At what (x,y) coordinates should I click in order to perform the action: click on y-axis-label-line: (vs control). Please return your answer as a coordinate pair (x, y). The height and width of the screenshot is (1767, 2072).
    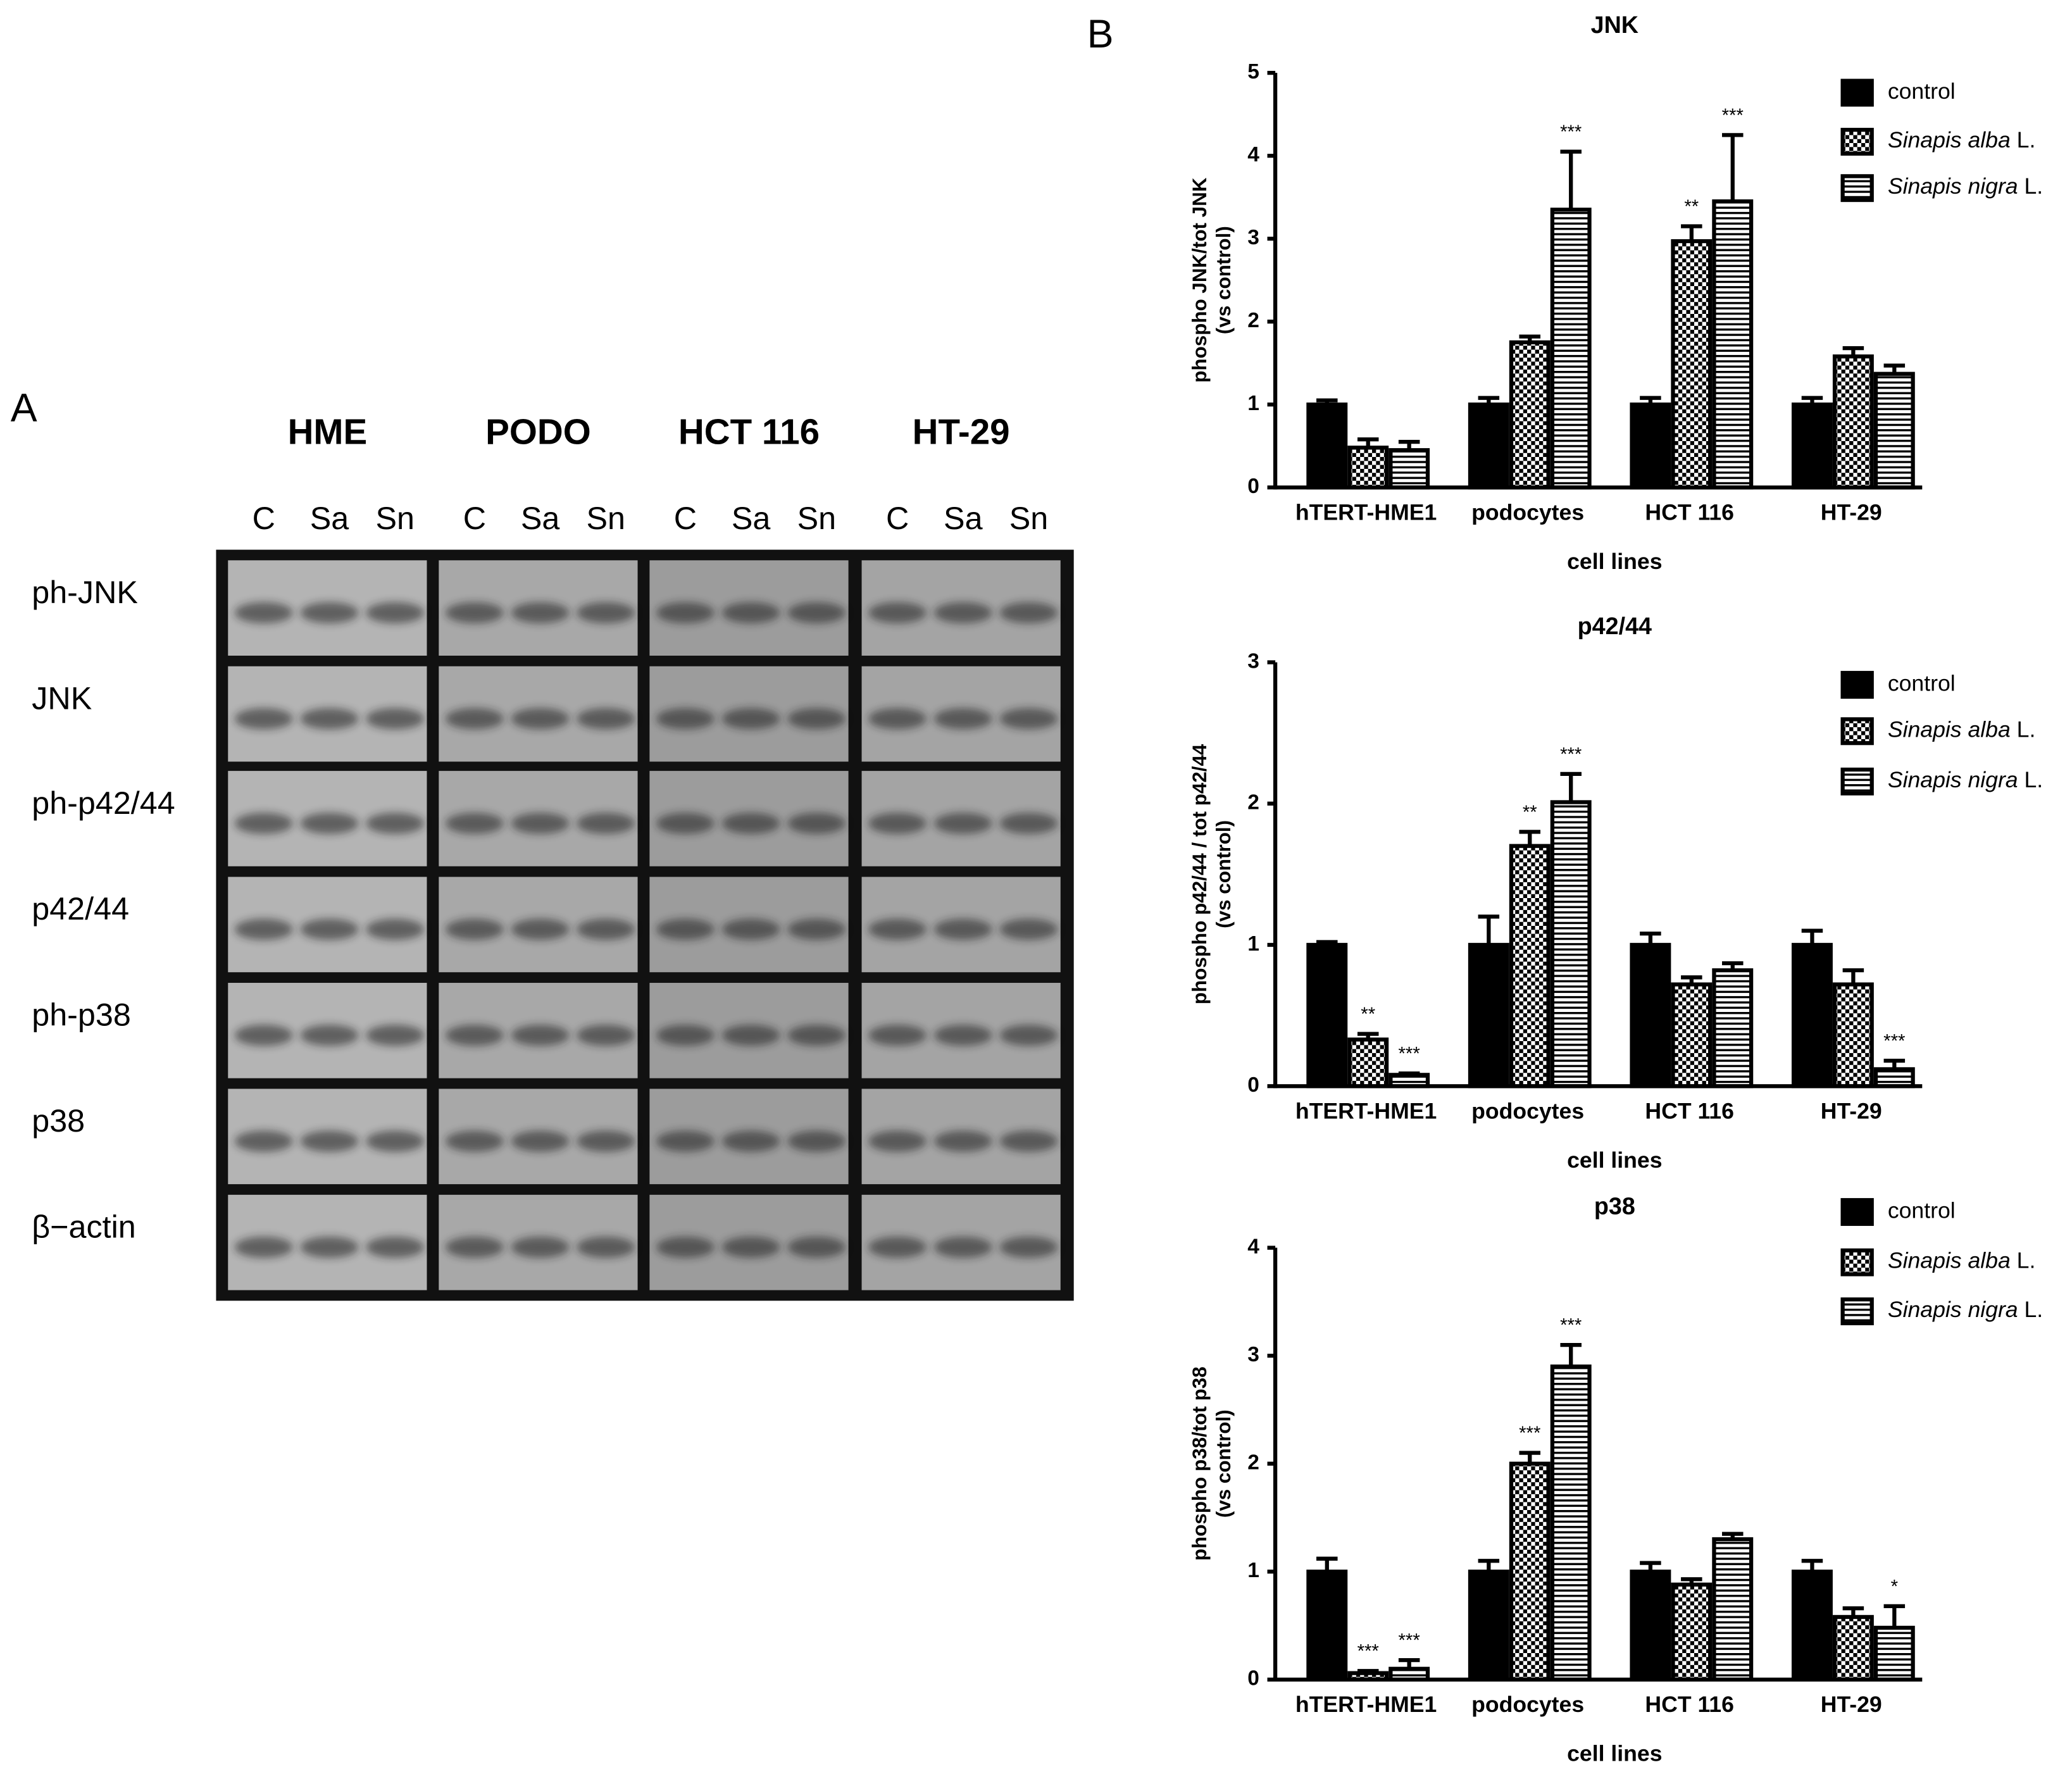
    Looking at the image, I should click on (1224, 874).